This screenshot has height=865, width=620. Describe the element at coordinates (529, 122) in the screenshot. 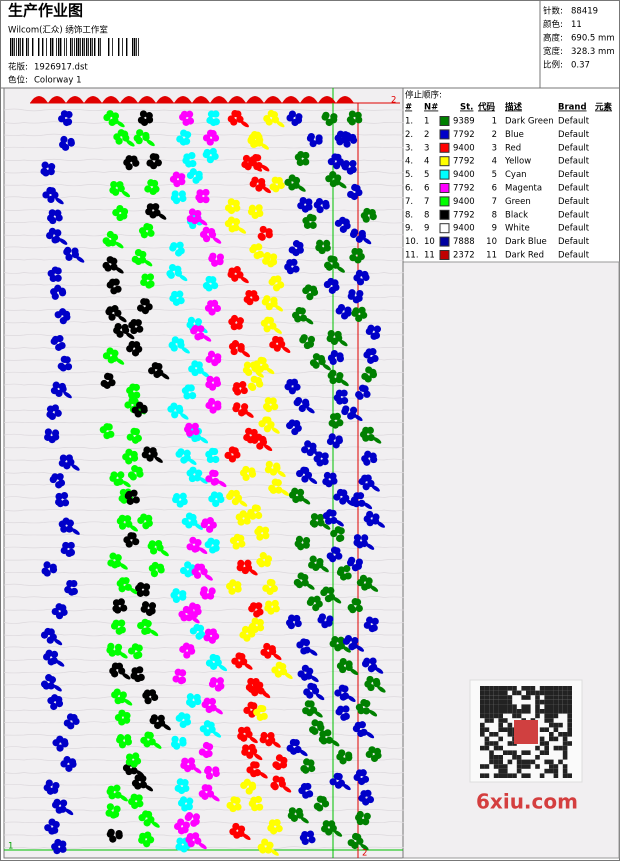

I see `row-desc: Dark Green` at that location.